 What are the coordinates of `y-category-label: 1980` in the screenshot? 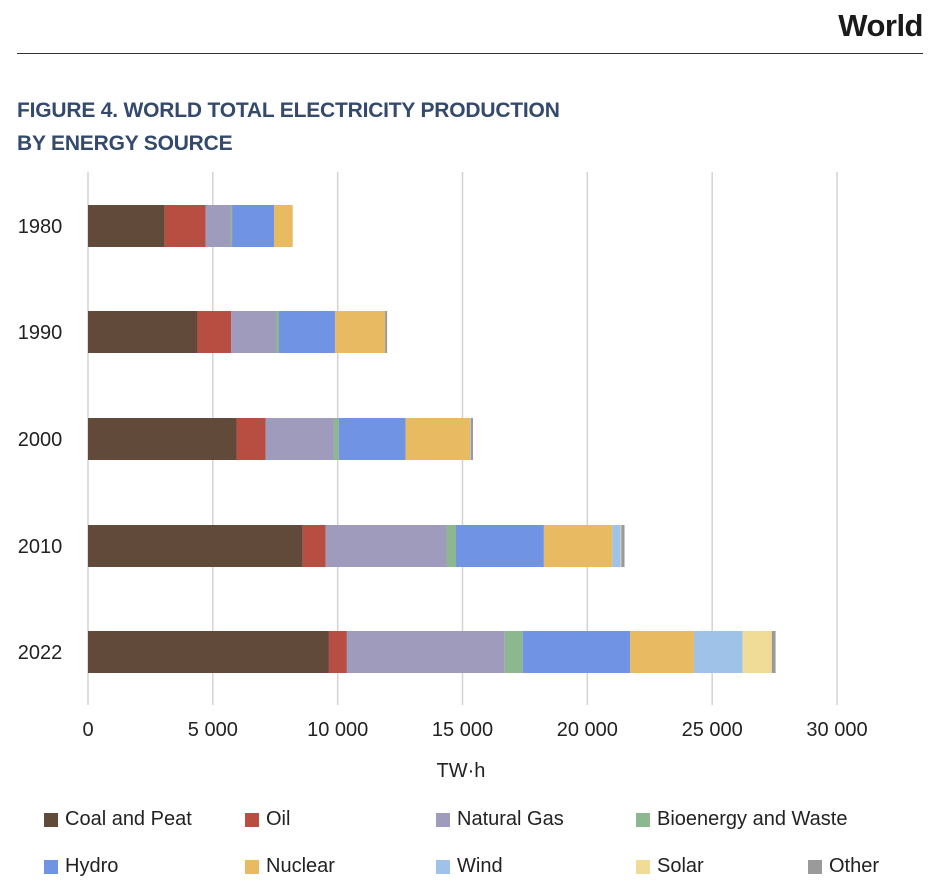 It's located at (40, 227).